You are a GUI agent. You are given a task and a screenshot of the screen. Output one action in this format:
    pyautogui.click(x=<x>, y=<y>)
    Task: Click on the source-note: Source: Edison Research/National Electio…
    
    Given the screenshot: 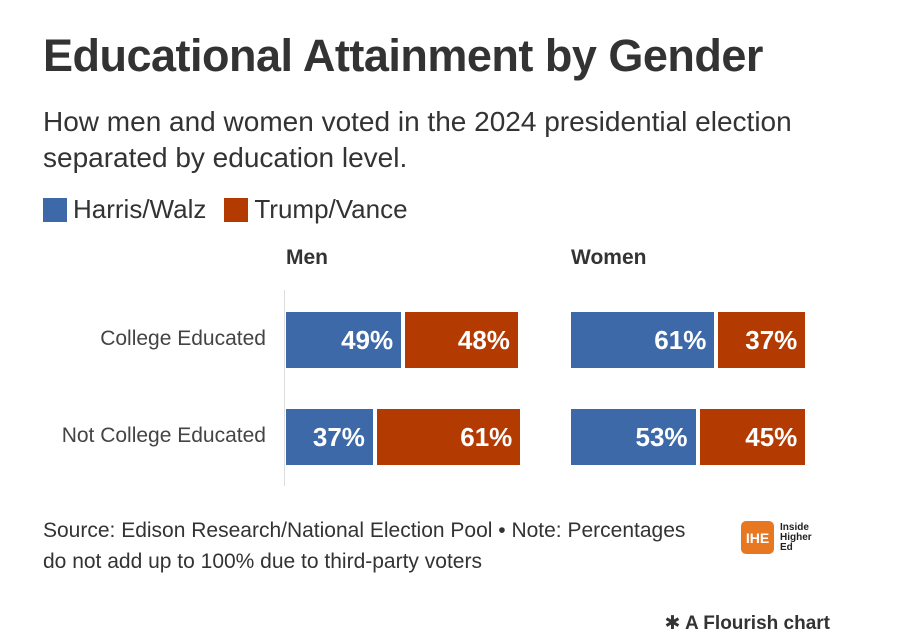 What is the action you would take?
    pyautogui.click(x=364, y=546)
    